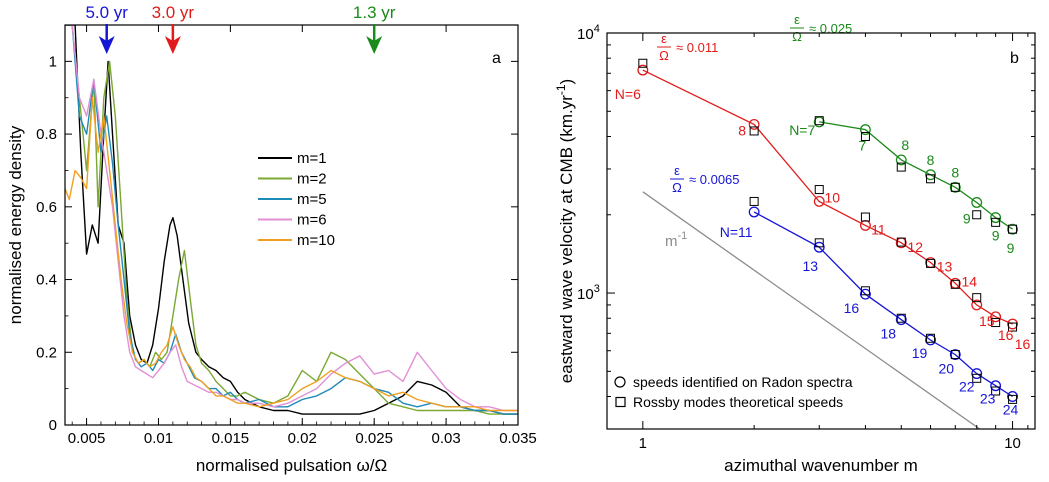 The height and width of the screenshot is (482, 1049). What do you see at coordinates (106, 12) in the screenshot?
I see `period-marker-label: 5.0 yr` at bounding box center [106, 12].